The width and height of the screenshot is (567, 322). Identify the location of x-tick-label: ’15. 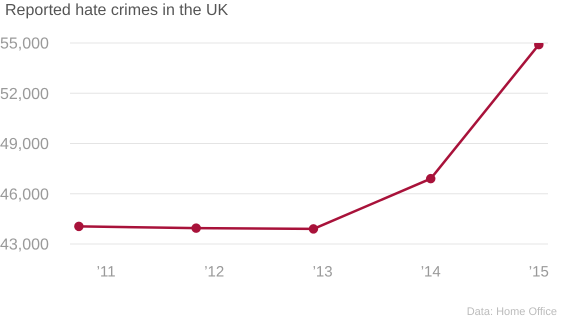
(538, 272).